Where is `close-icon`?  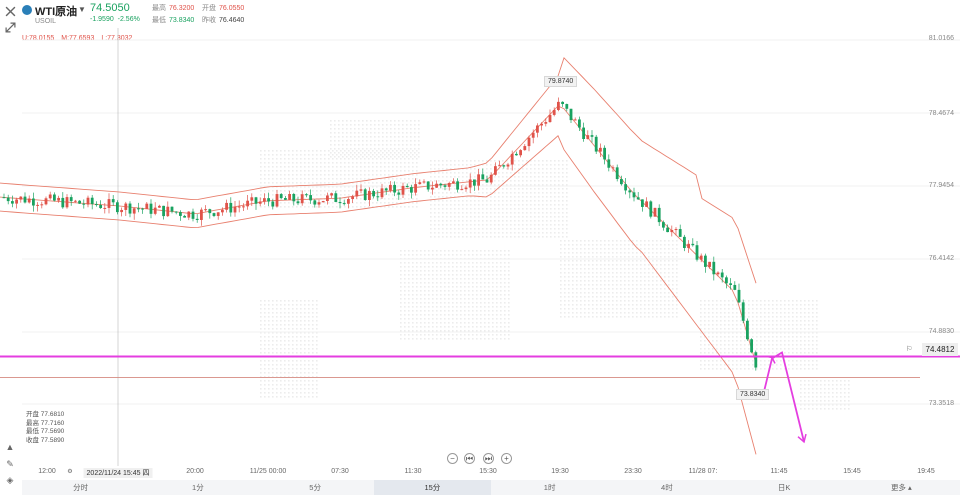
close-icon is located at coordinates (10, 11).